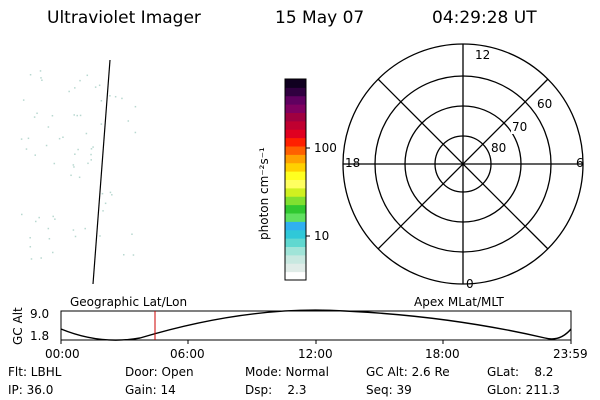  Describe the element at coordinates (570, 354) in the screenshot. I see `x-tick-2359: 23:59` at that location.